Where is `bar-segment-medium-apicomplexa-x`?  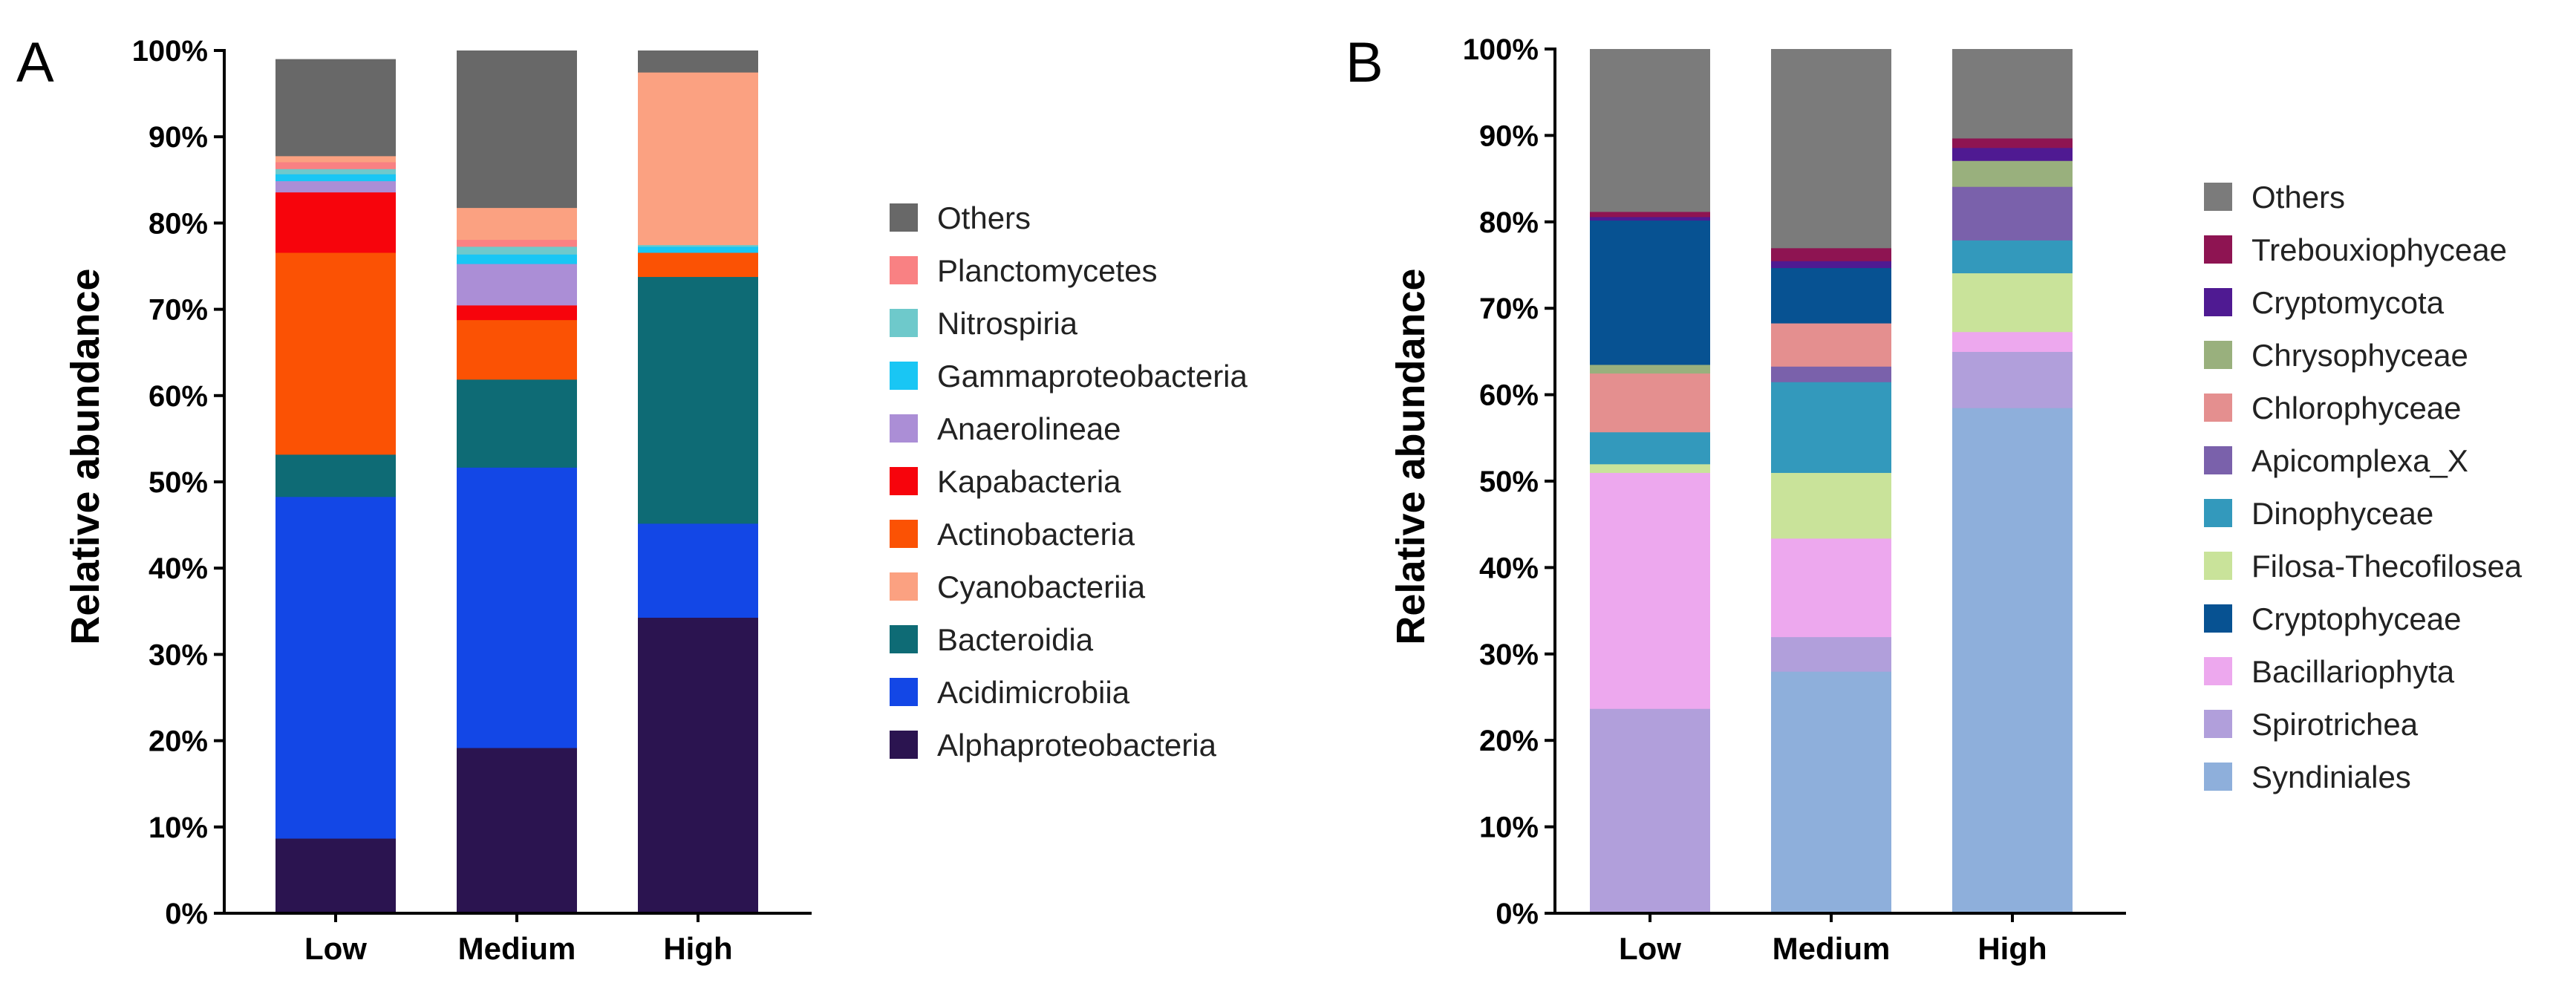
bar-segment-medium-apicomplexa-x is located at coordinates (1831, 374).